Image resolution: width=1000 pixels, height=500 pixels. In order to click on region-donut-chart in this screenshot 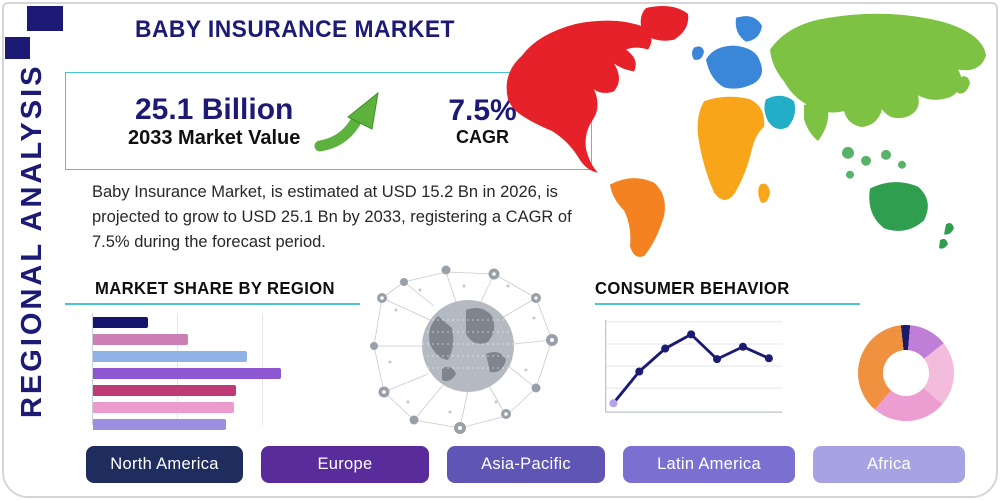, I will do `click(906, 373)`.